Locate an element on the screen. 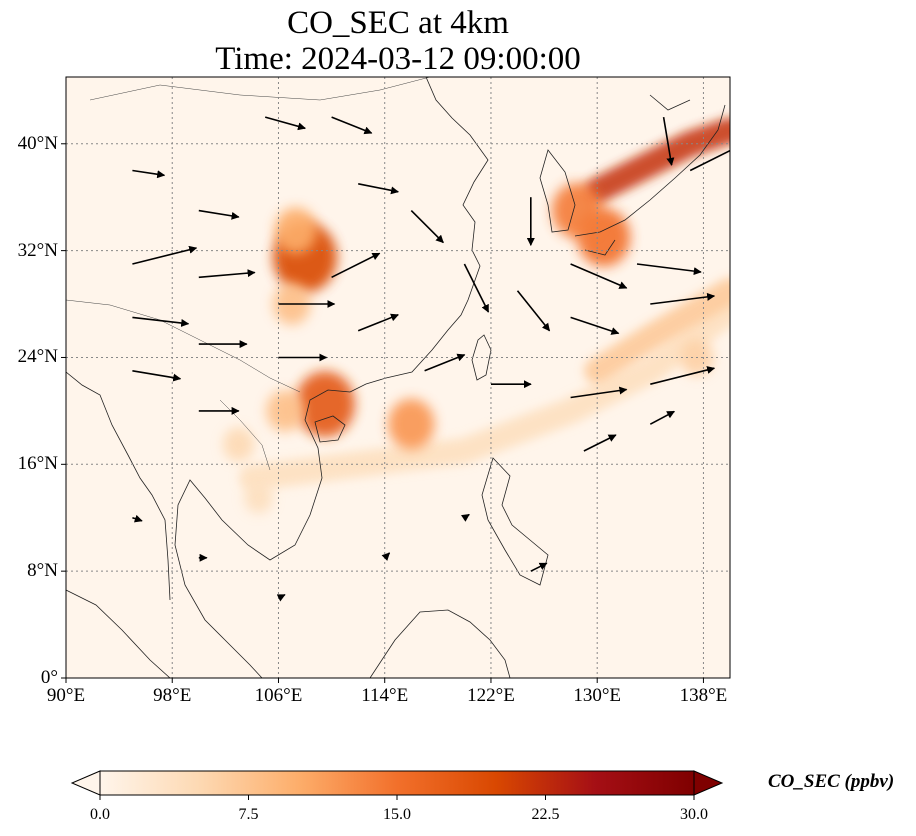  colorbar-gradient is located at coordinates (397, 783).